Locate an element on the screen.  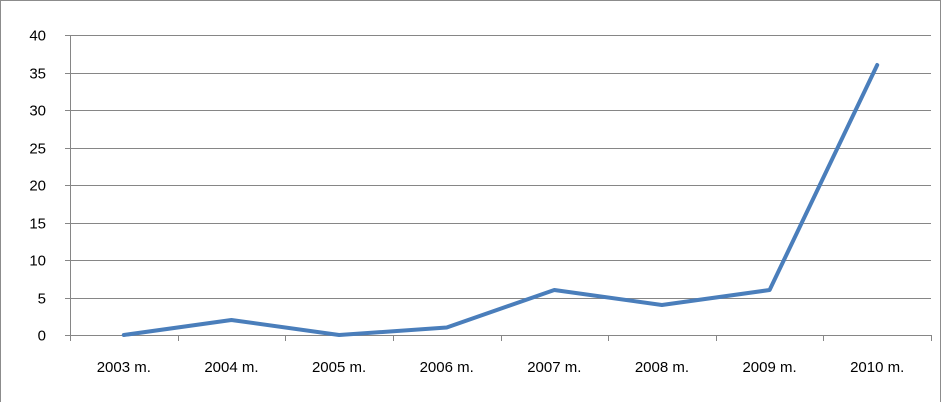
y-tick-label-40: 40 is located at coordinates (37, 36).